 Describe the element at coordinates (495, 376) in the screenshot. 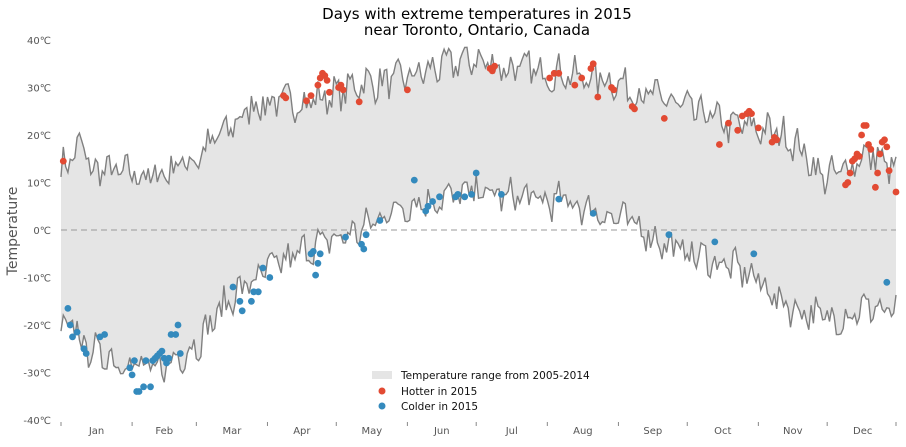

I see `legend-label-range: Temperature range from 2005-2014` at that location.